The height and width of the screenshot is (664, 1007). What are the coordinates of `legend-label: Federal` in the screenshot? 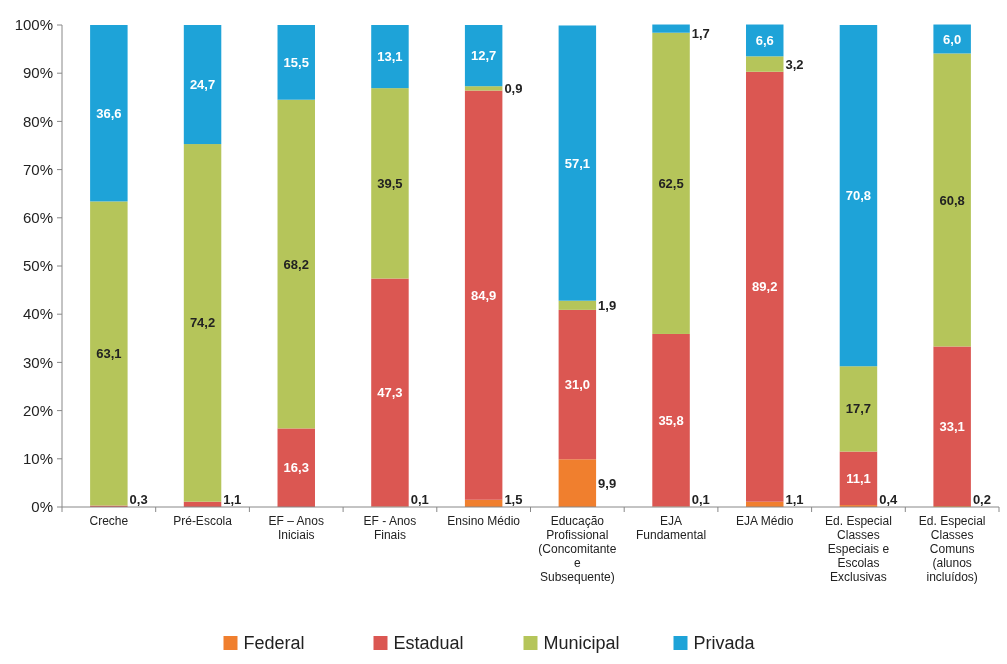 It's located at (274, 643).